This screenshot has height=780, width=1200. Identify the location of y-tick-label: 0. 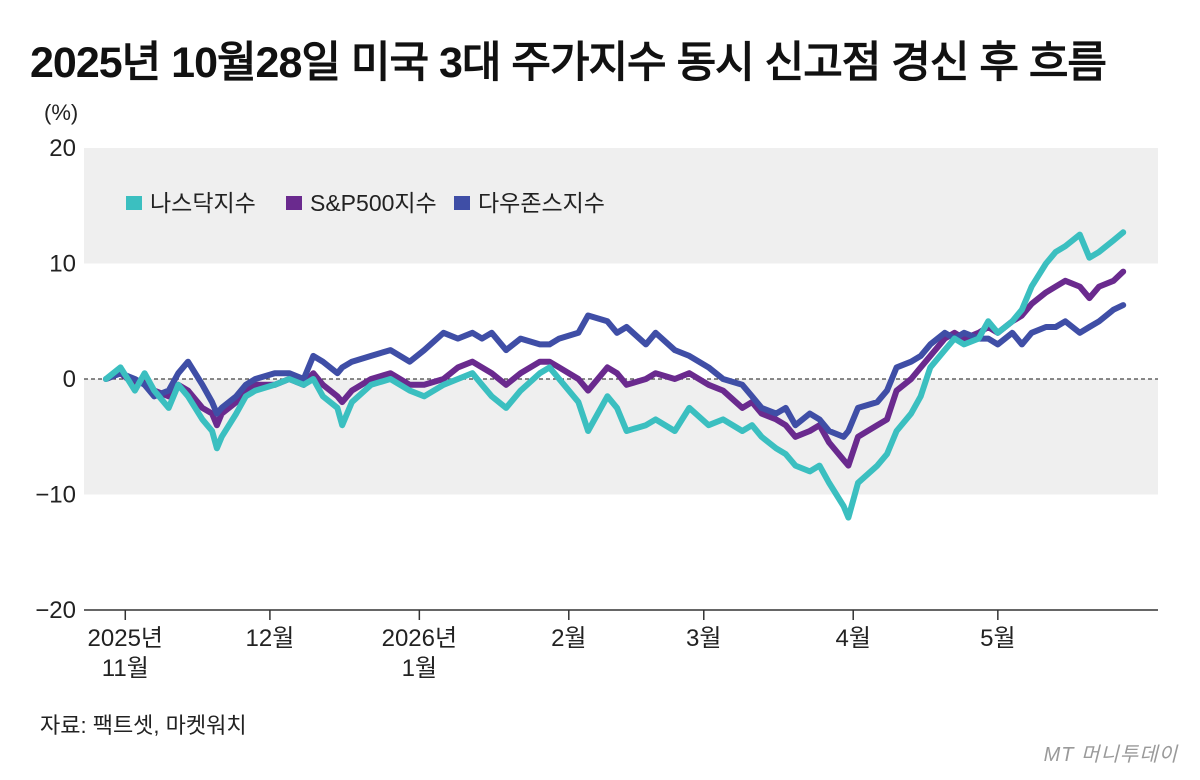
(69, 379).